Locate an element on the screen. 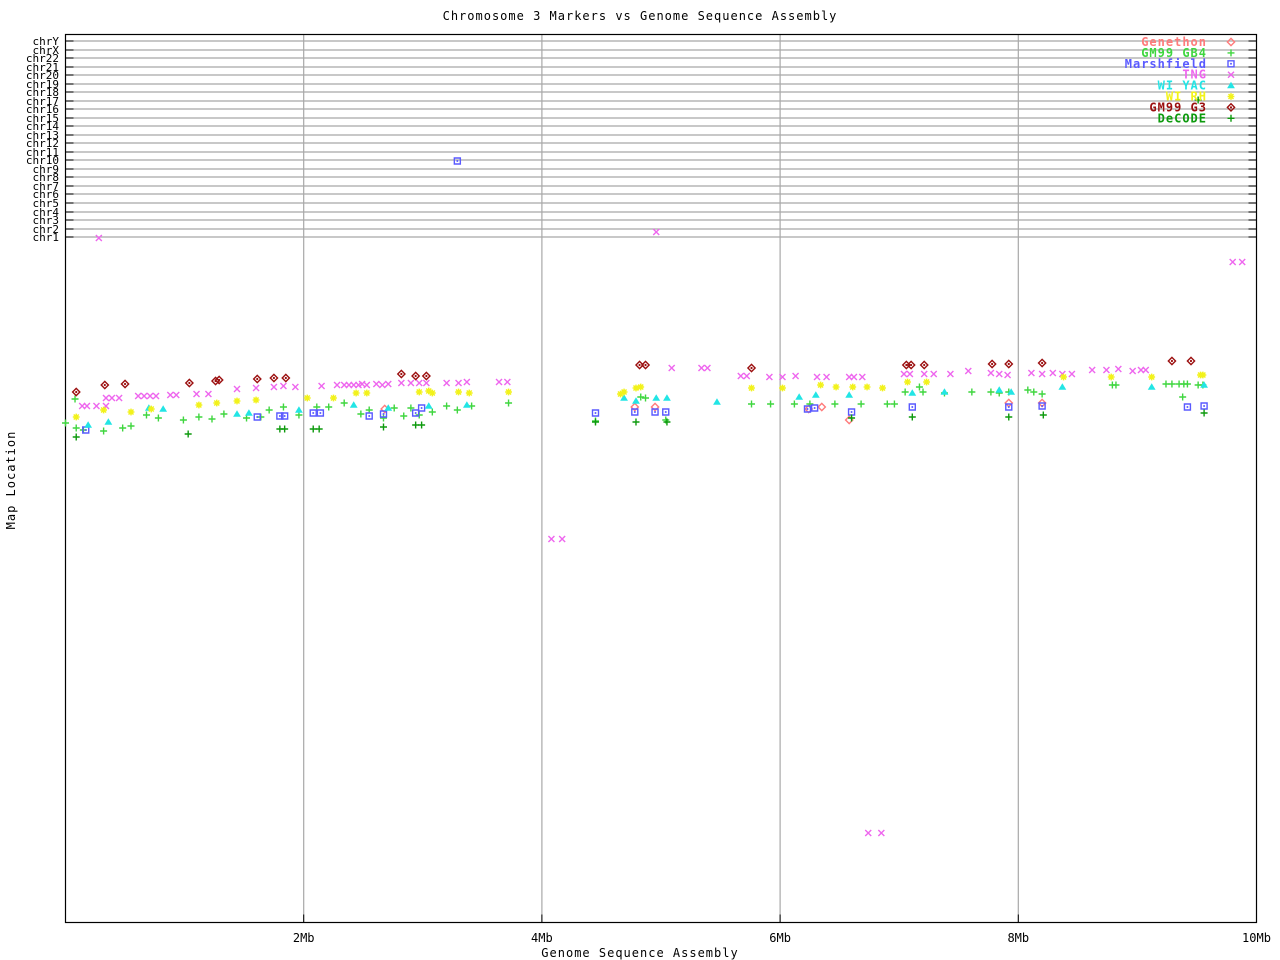 The image size is (1280, 960). chrom-label-chr3: chr3 is located at coordinates (46, 220).